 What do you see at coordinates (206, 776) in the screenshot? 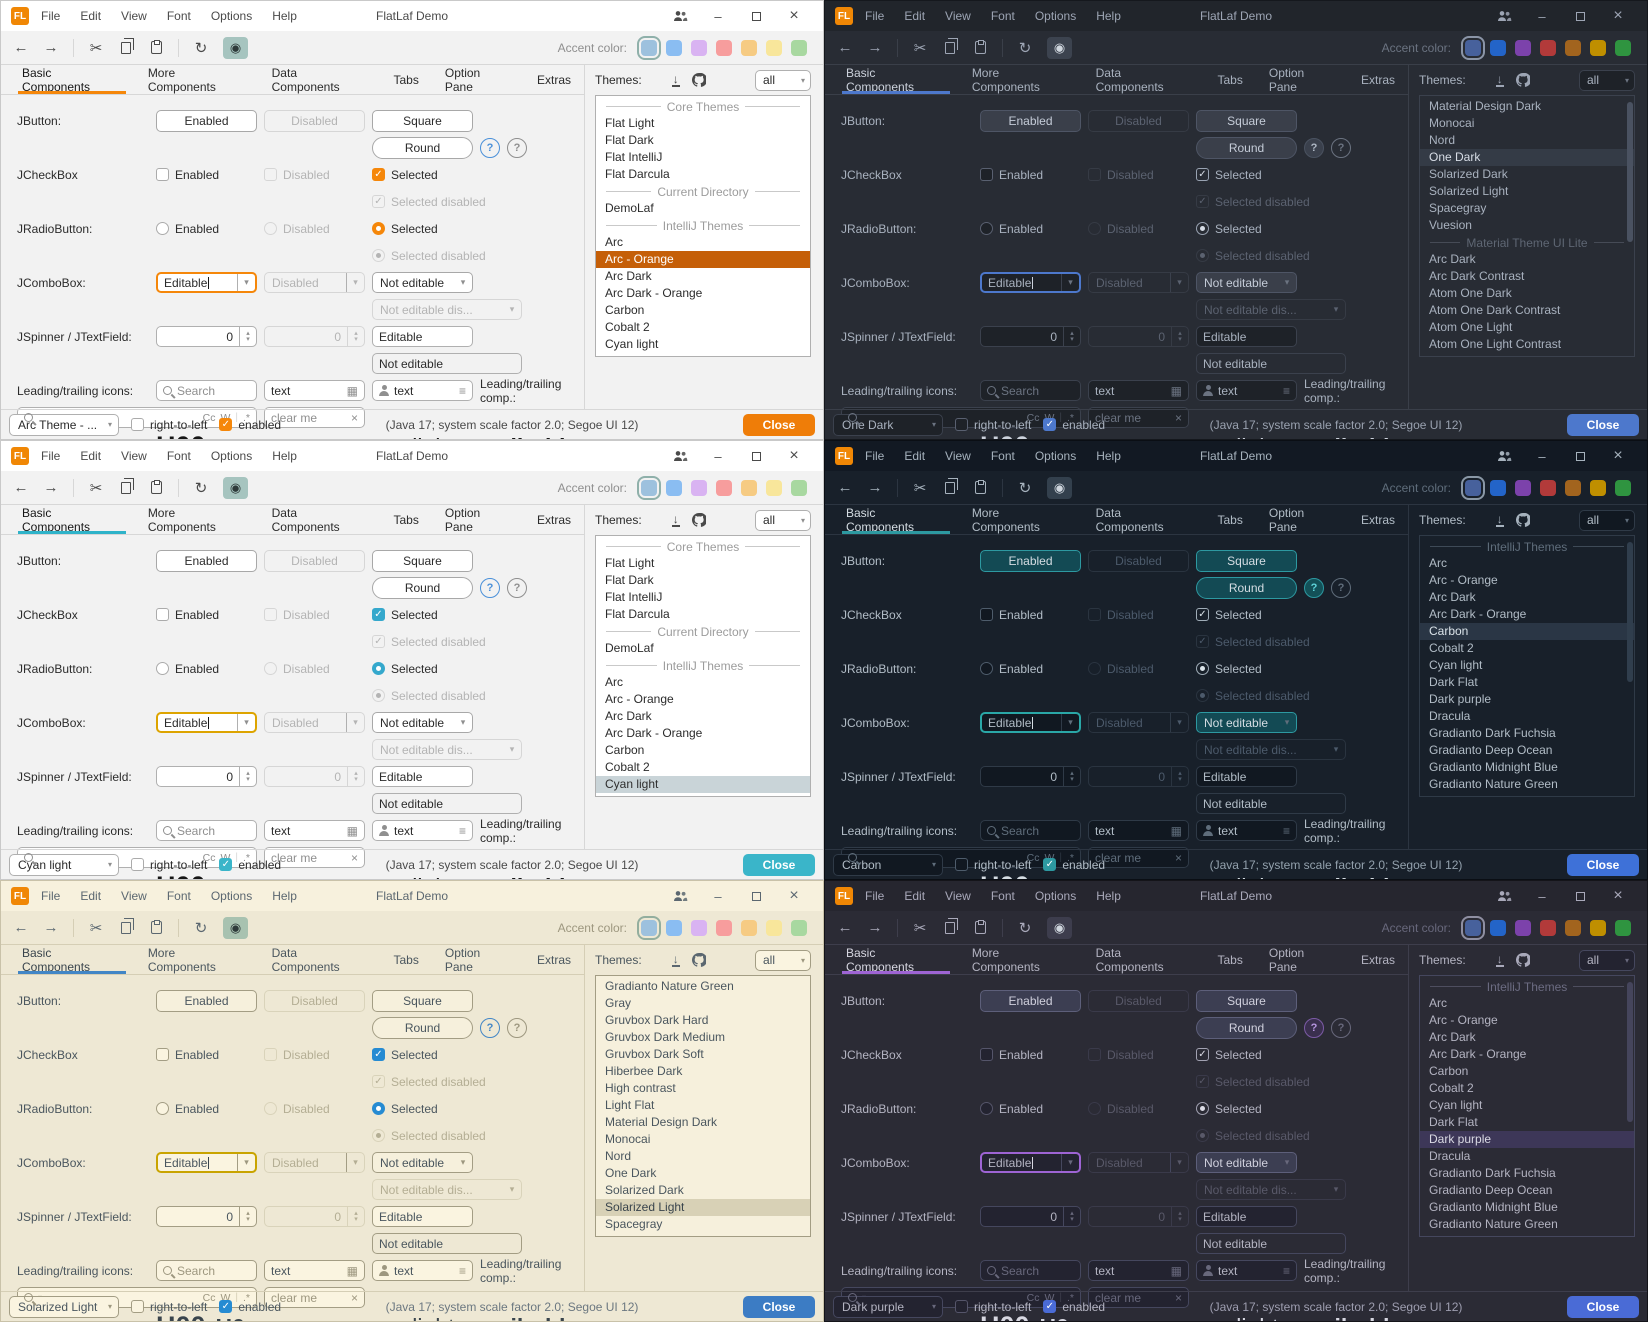
I see `jspinner: 0 ▴ ▾` at bounding box center [206, 776].